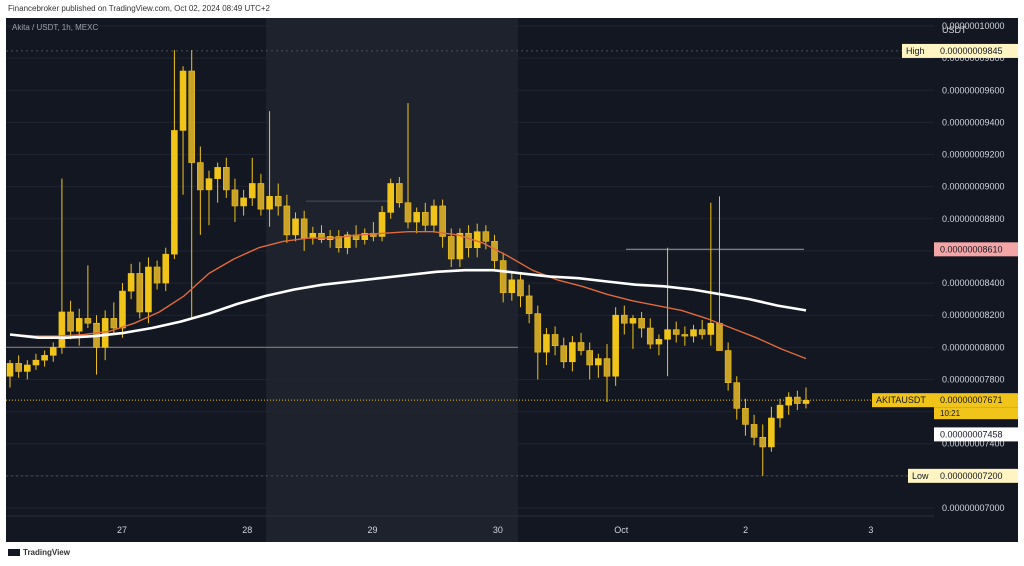  What do you see at coordinates (498, 530) in the screenshot?
I see `x-tick-label: 30` at bounding box center [498, 530].